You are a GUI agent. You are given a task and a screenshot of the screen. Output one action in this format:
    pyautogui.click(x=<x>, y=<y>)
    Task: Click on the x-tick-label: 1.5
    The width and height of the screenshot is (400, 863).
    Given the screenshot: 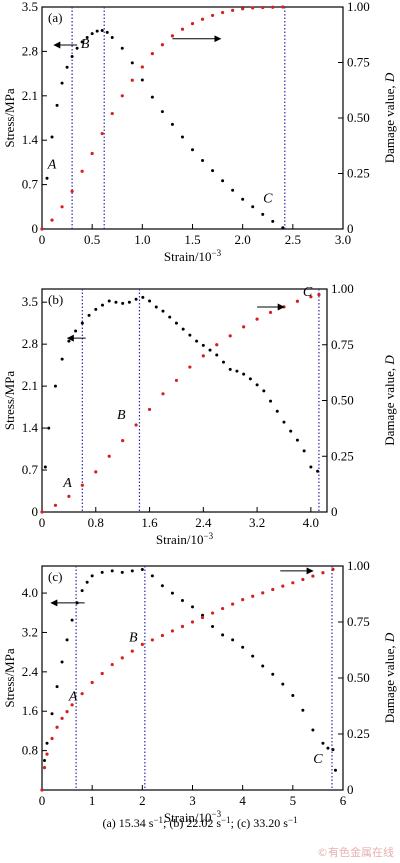 What is the action you would take?
    pyautogui.click(x=192, y=239)
    